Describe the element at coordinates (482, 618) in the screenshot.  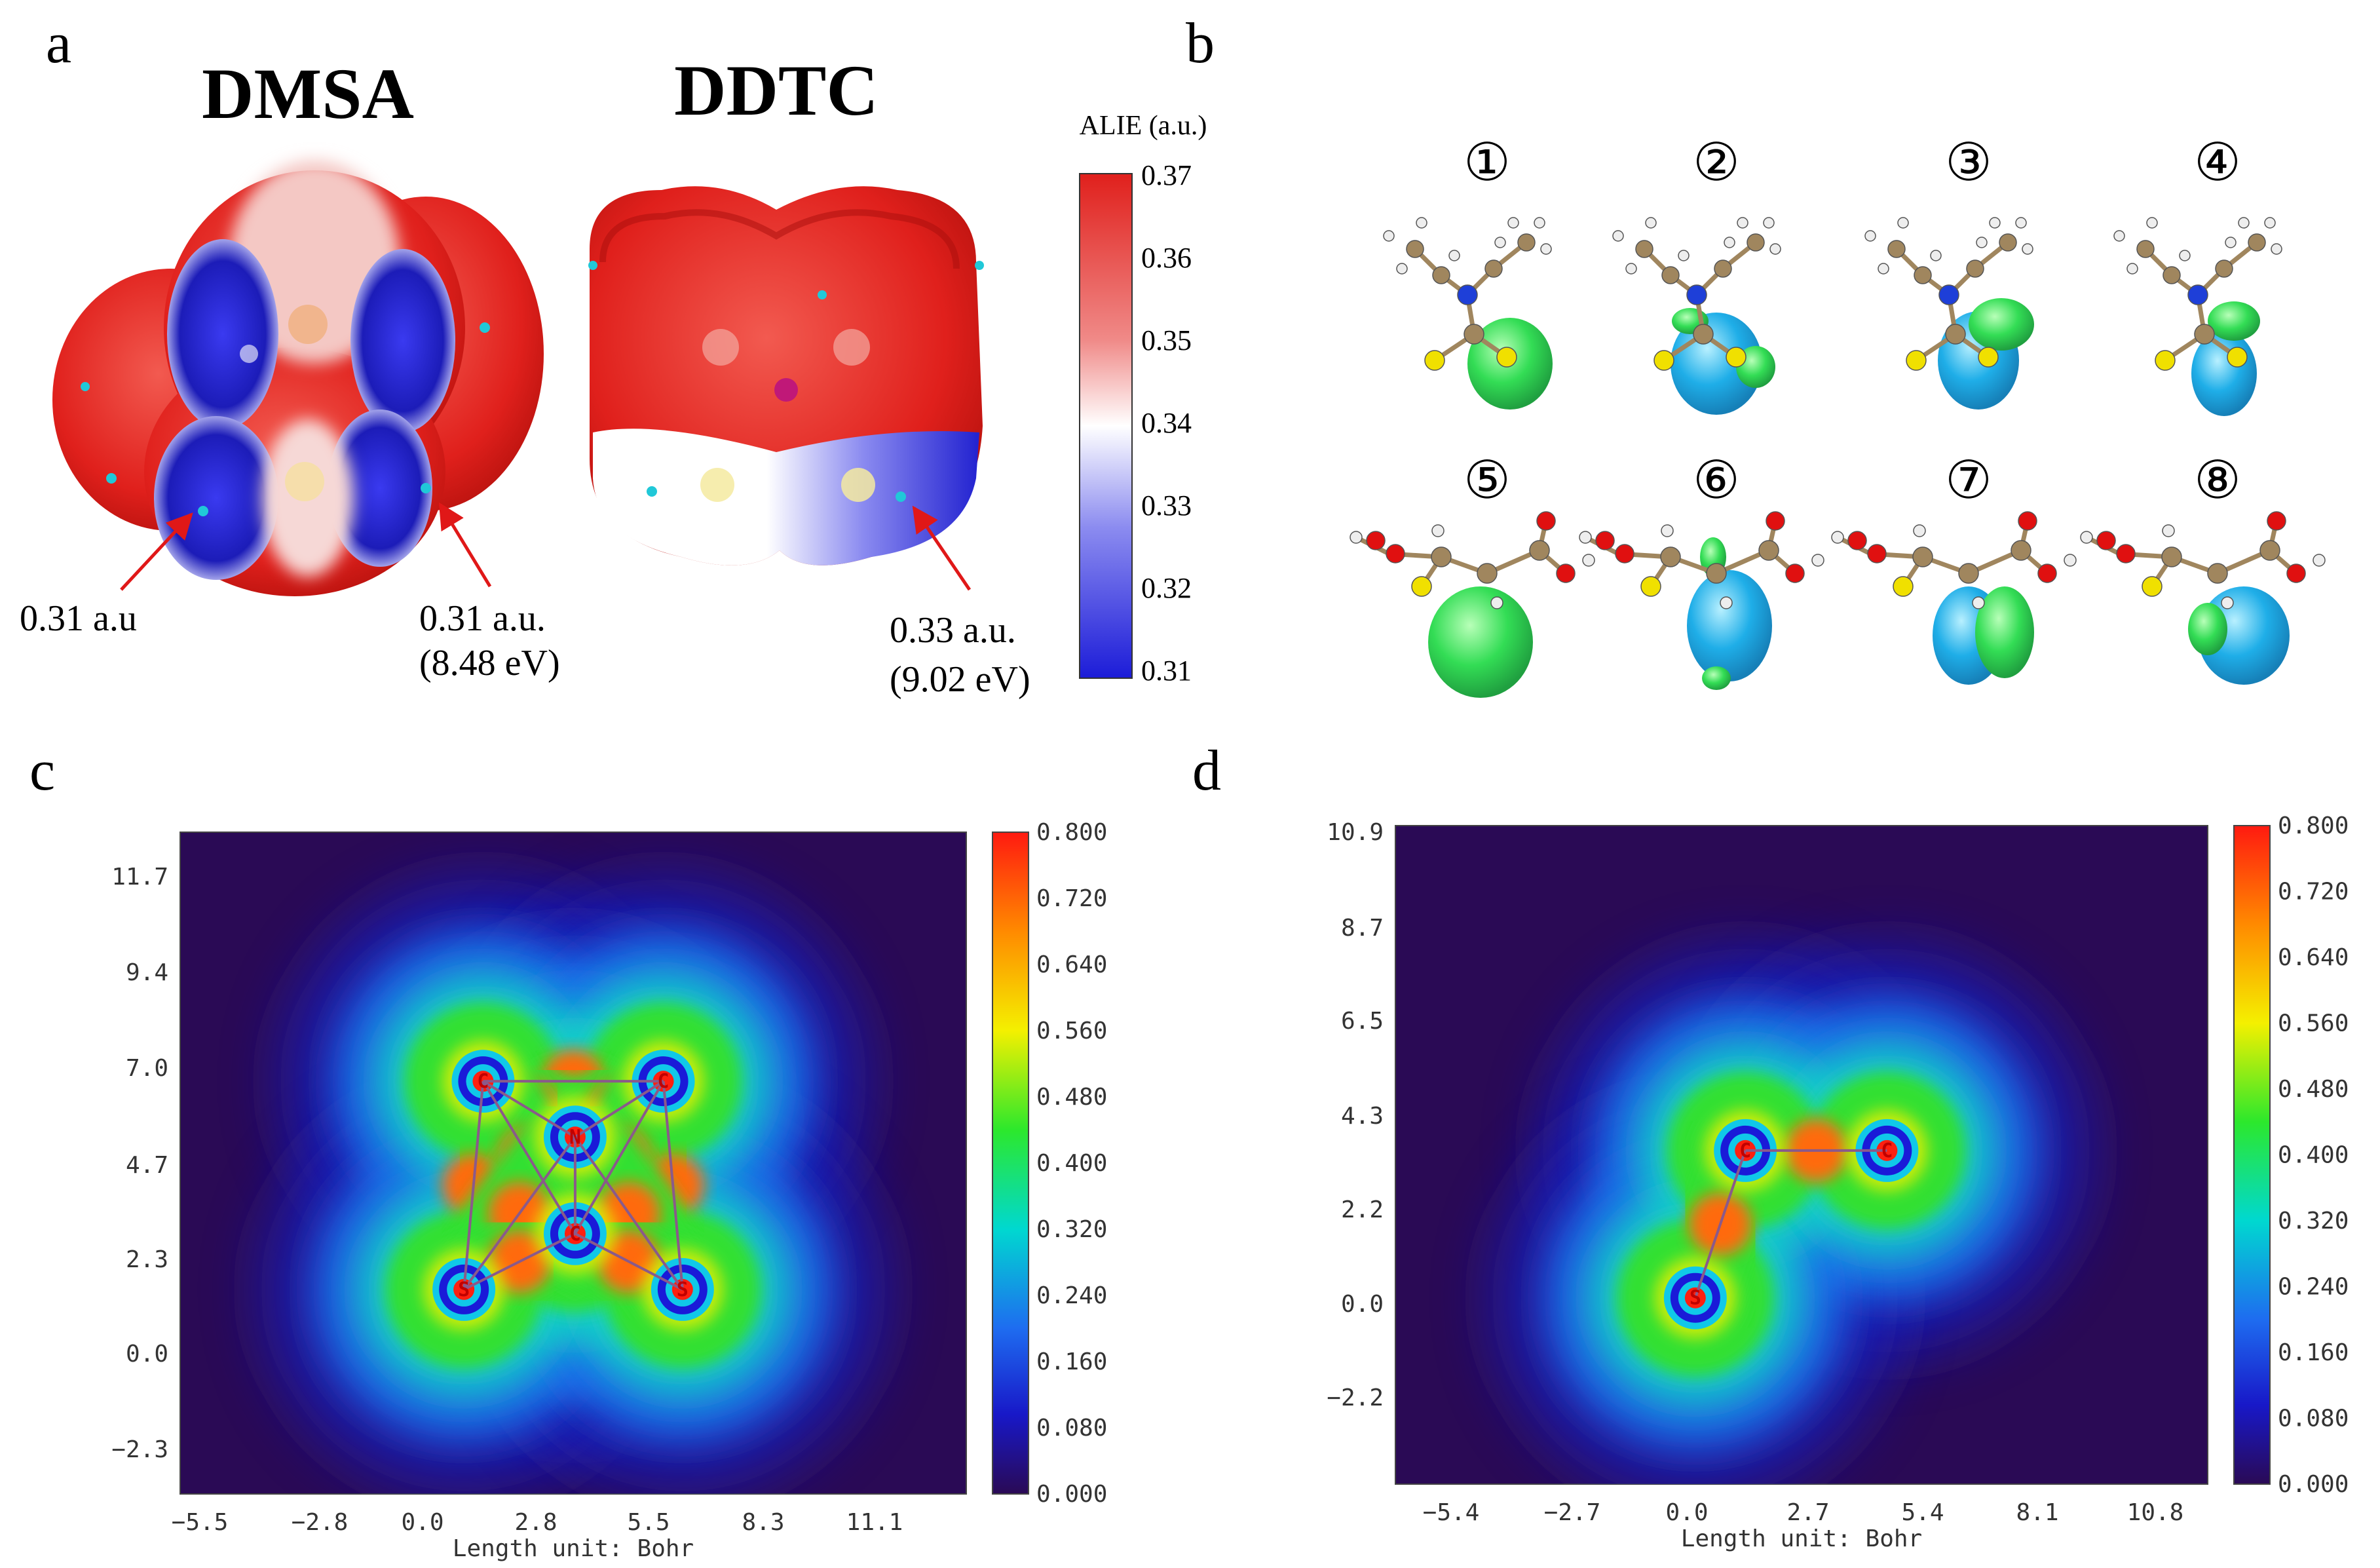
I see `annotation-2-line1: 0.31 a.u.` at that location.